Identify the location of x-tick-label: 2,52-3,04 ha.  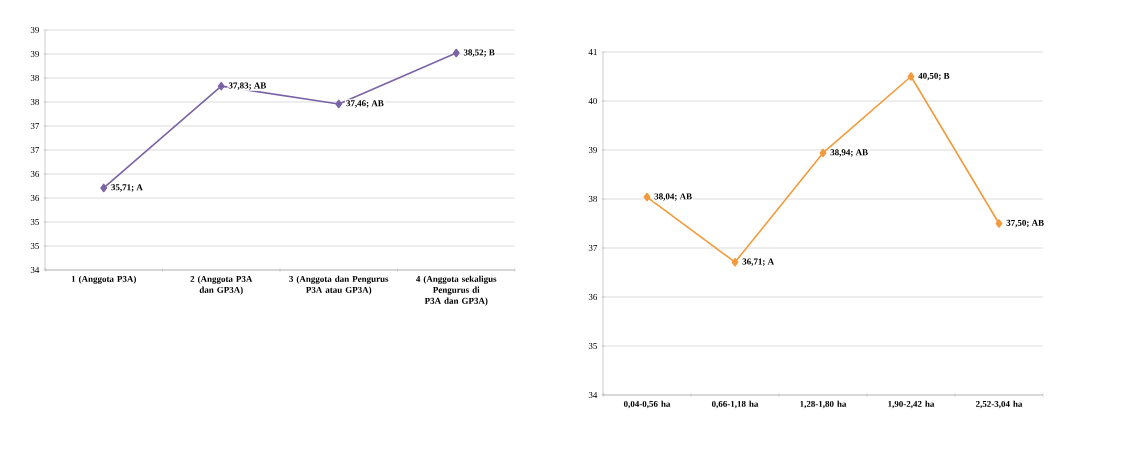
(999, 404).